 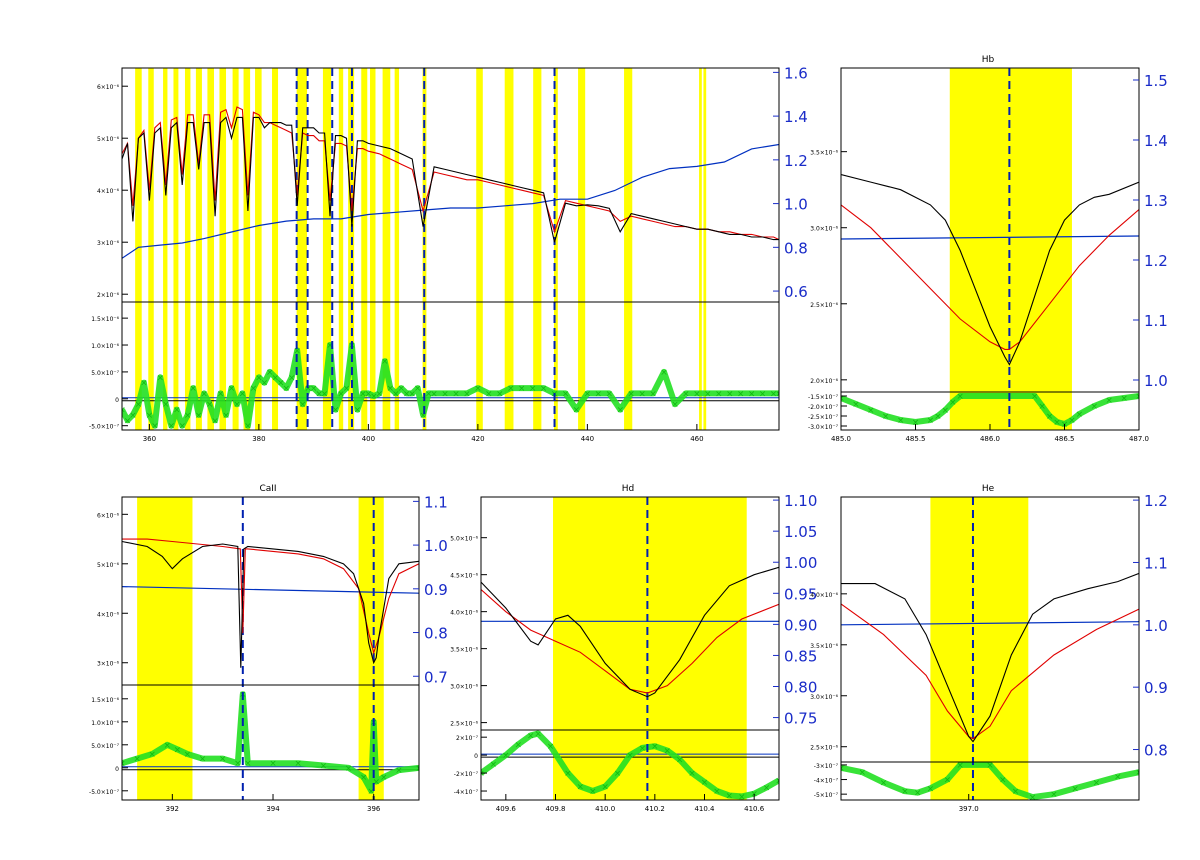 I want to click on he-zoom-residual-line, so click(x=990, y=780).